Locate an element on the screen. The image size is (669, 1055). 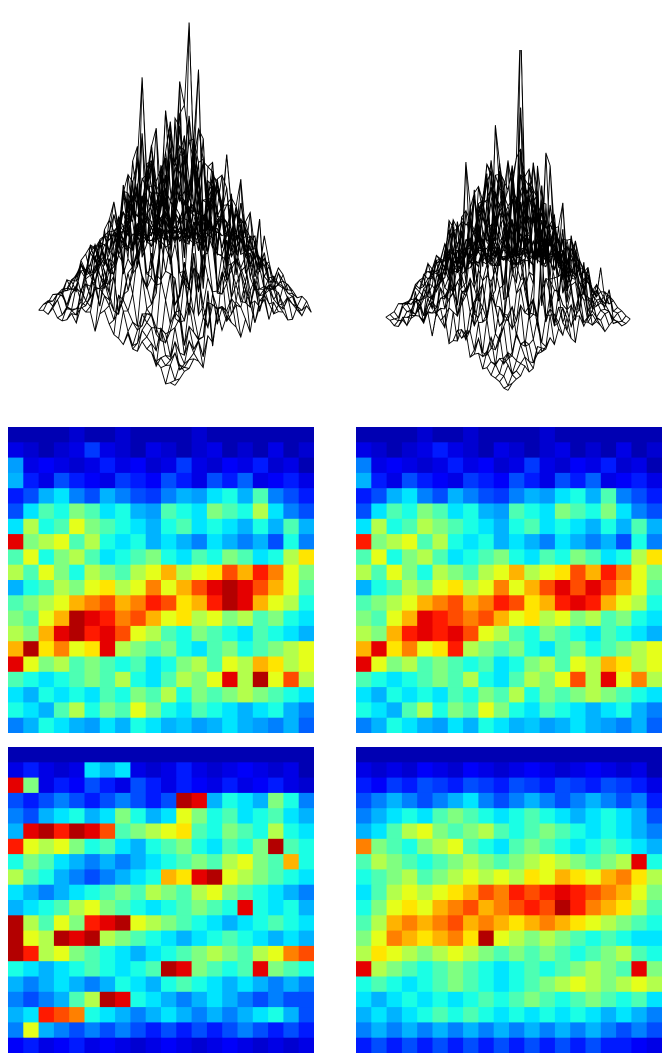
heatmap-bottom-right is located at coordinates (509, 900).